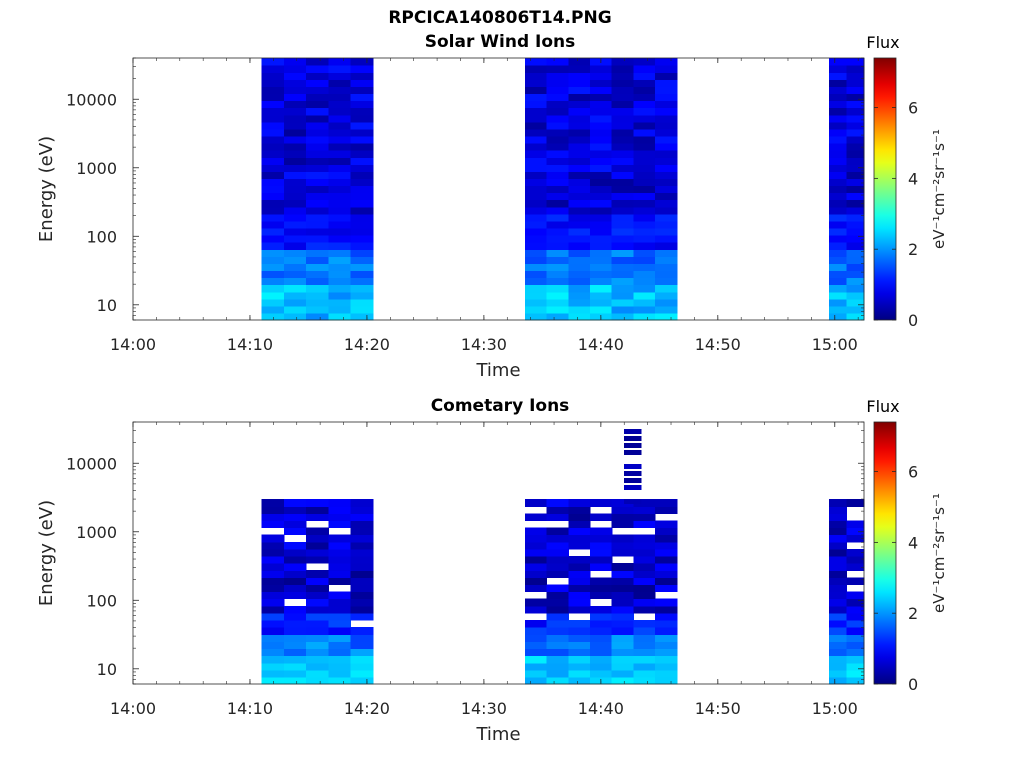  What do you see at coordinates (882, 42) in the screenshot?
I see `colorbar-title: Flux` at bounding box center [882, 42].